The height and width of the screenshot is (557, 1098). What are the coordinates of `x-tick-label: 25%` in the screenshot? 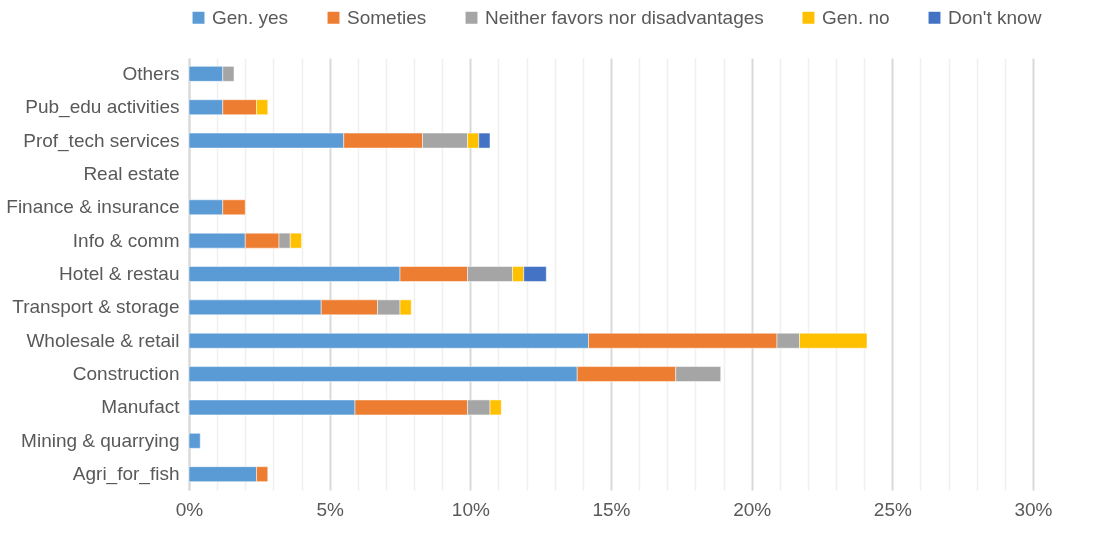 It's located at (892, 509).